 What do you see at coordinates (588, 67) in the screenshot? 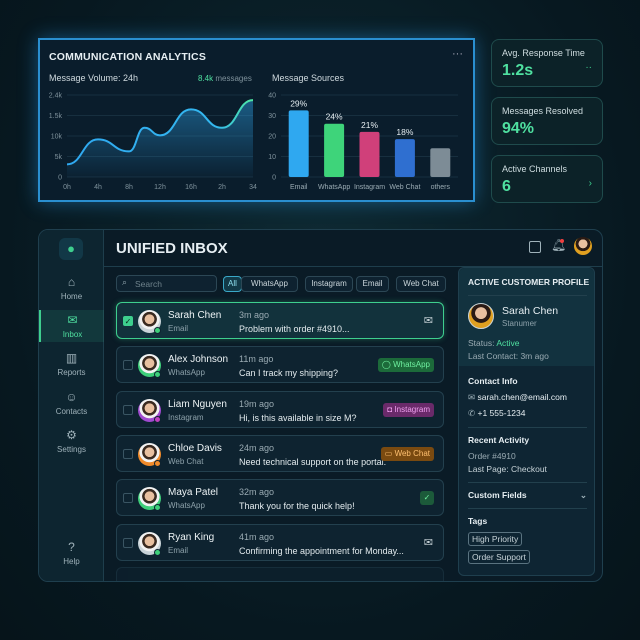
I see `dots-icon: ··` at bounding box center [588, 67].